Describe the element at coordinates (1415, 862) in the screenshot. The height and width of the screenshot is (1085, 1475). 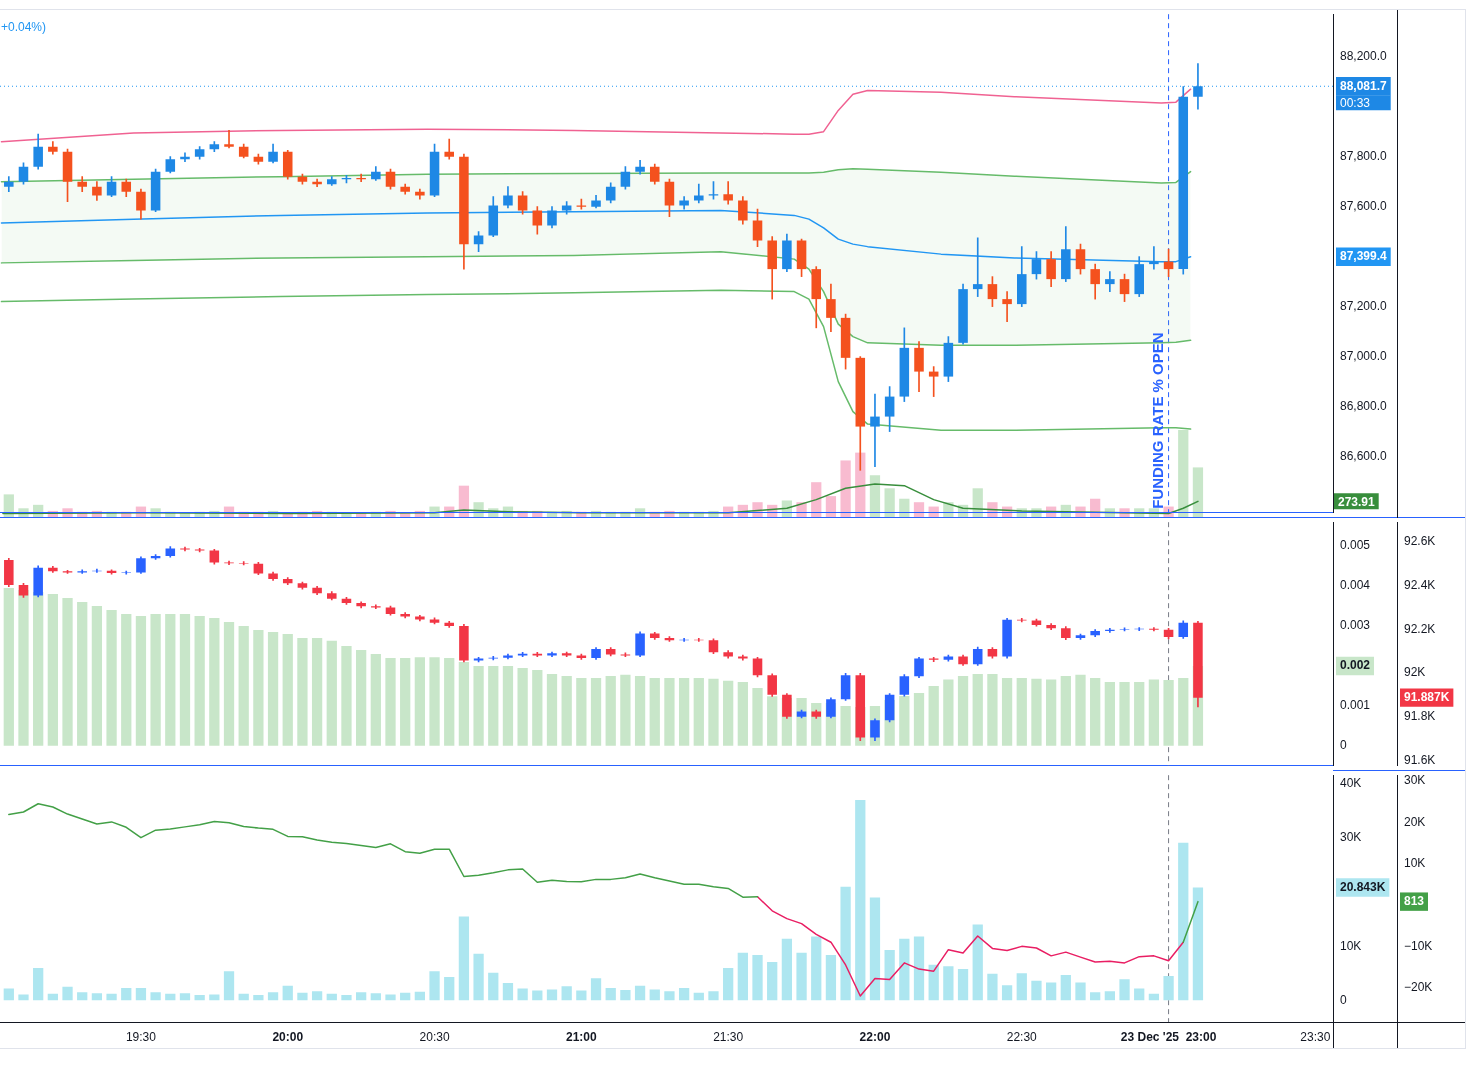
I see `y2-tick-label: 10K` at that location.